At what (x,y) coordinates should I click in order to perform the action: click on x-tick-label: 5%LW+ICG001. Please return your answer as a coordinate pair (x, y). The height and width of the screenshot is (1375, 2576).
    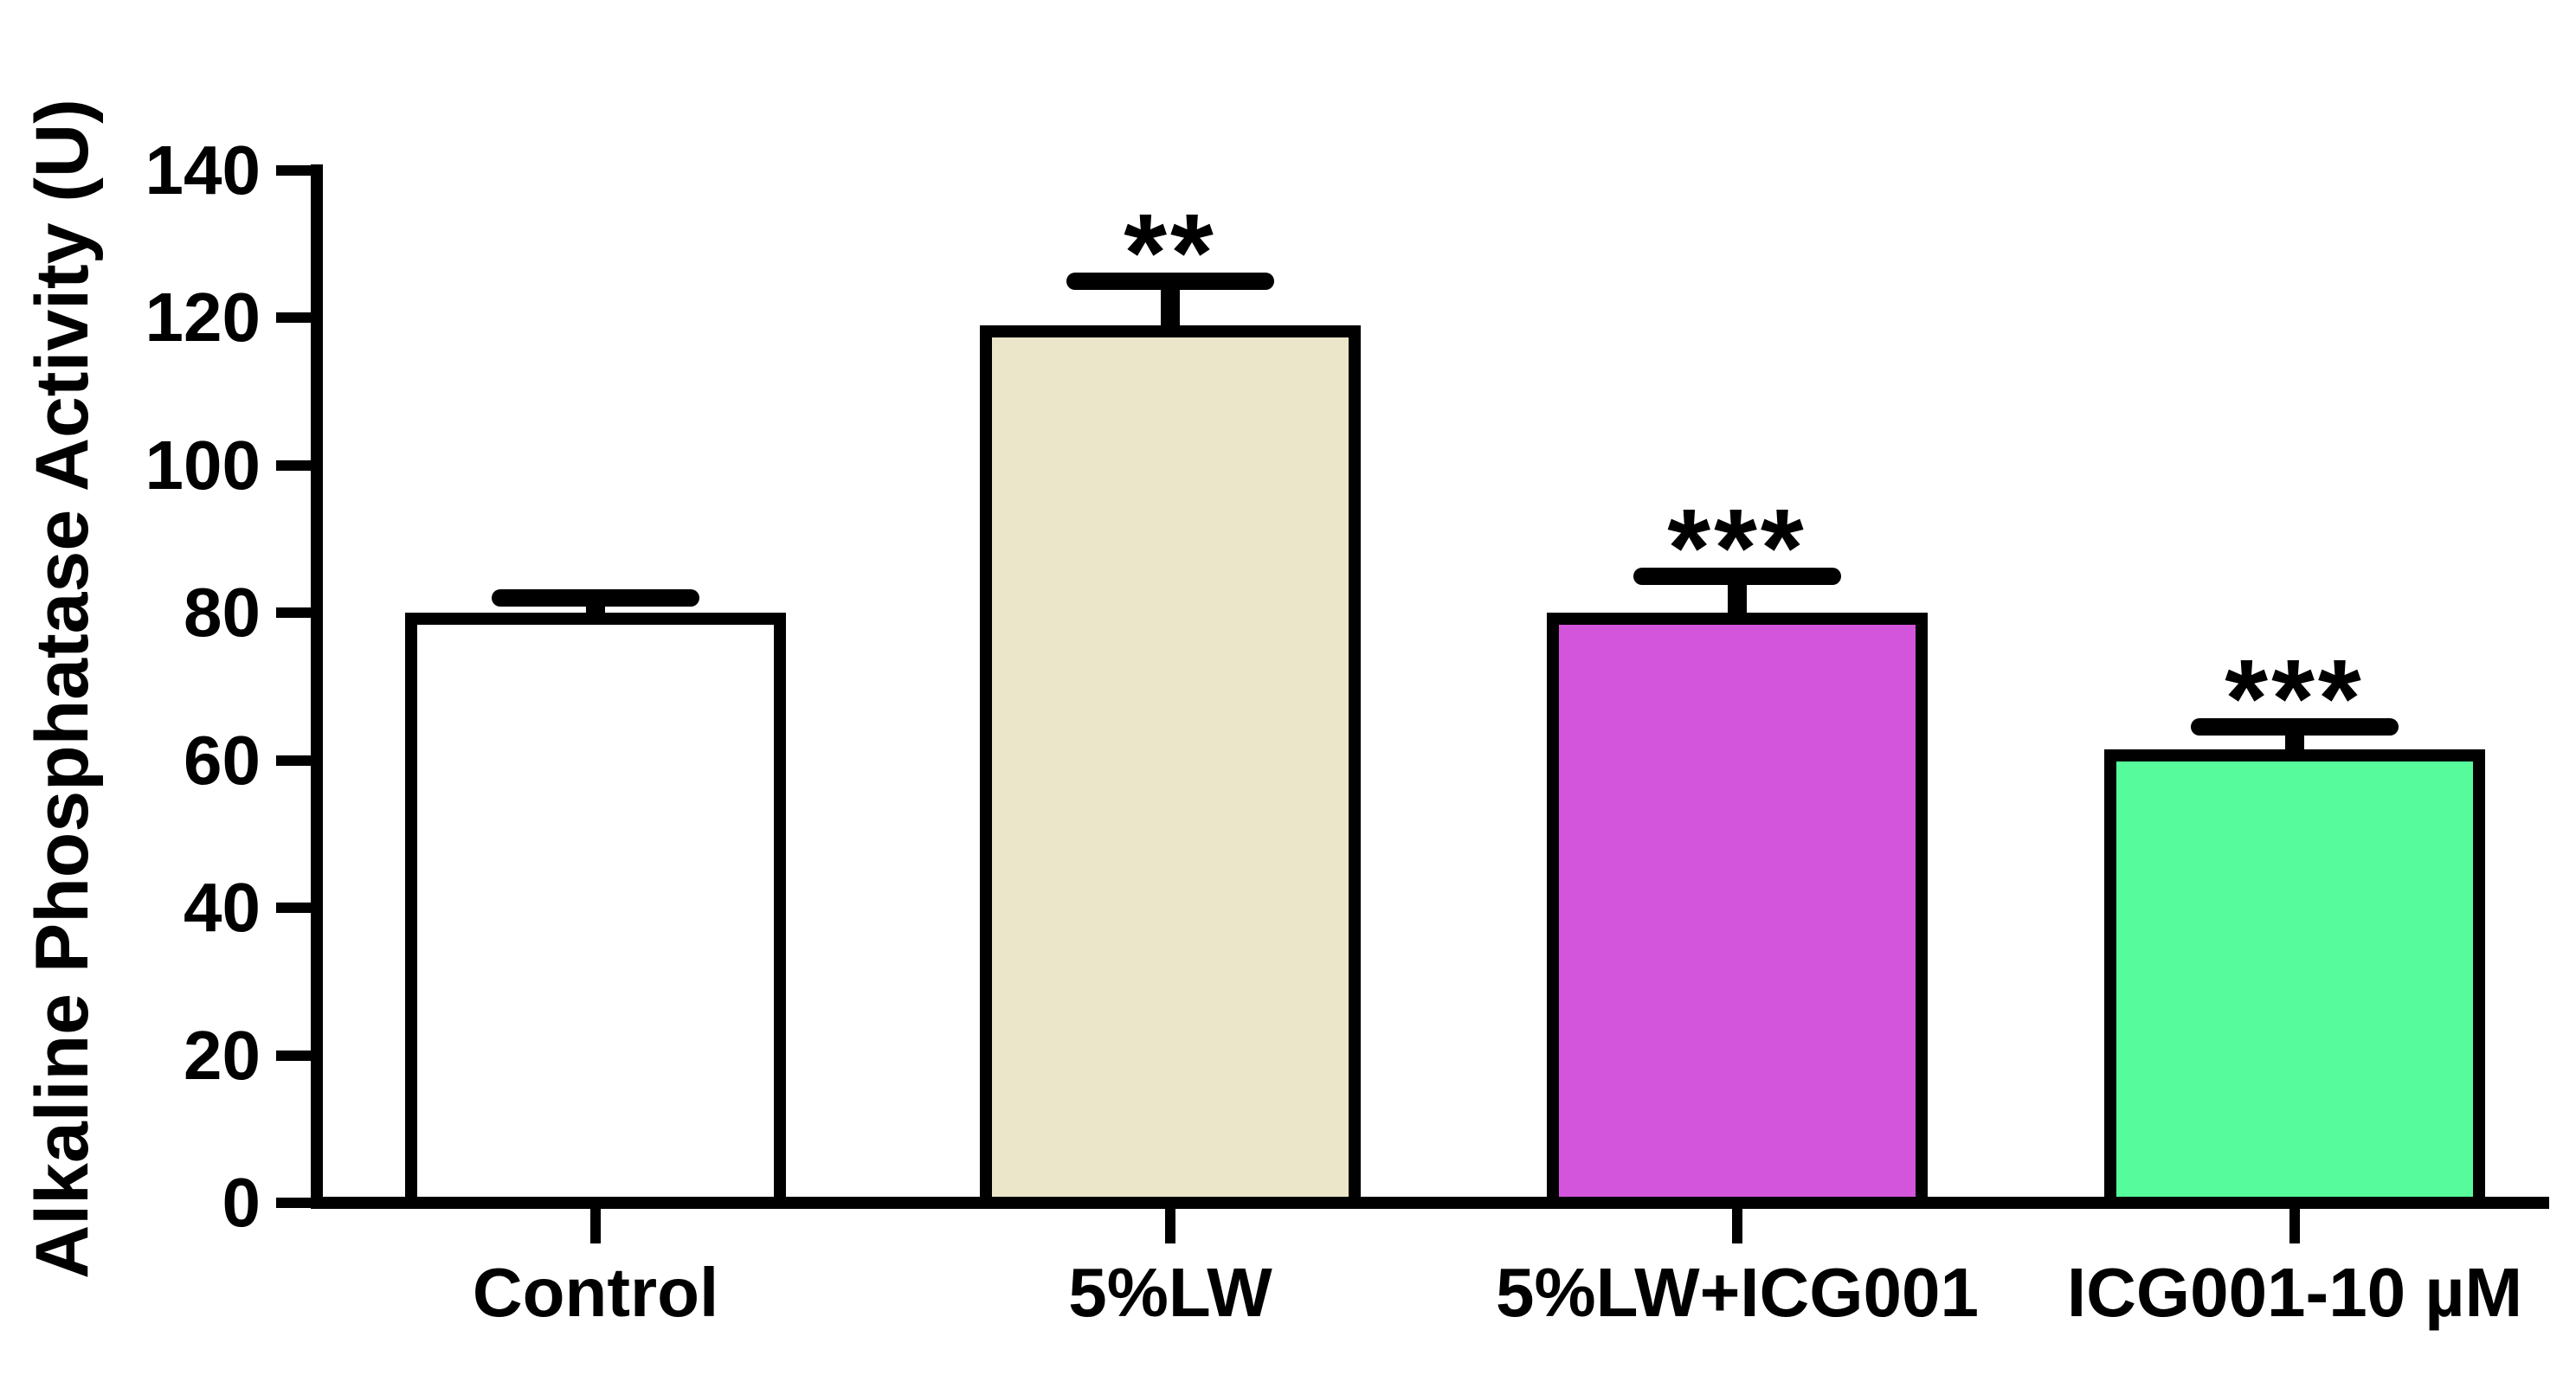
    Looking at the image, I should click on (1737, 1292).